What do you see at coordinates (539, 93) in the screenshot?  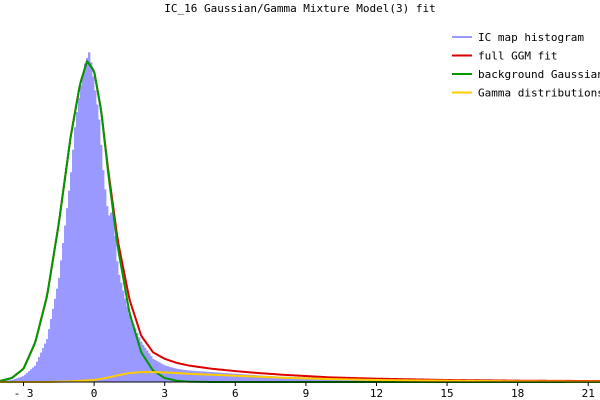 I see `legend-label: Gamma distributions` at bounding box center [539, 93].